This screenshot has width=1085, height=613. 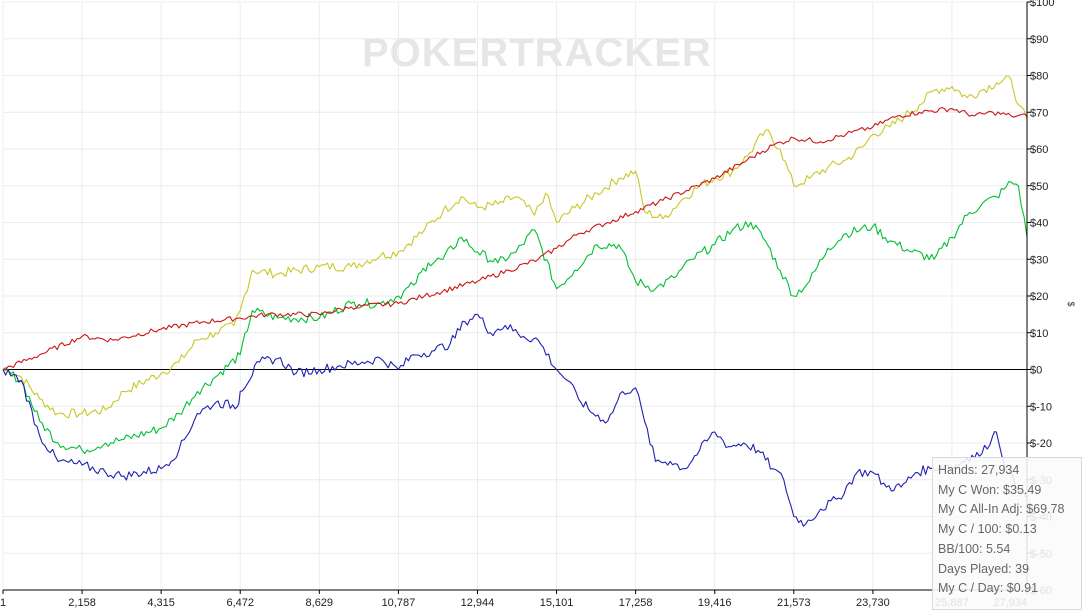 What do you see at coordinates (1039, 40) in the screenshot?
I see `y-tick-label: $90` at bounding box center [1039, 40].